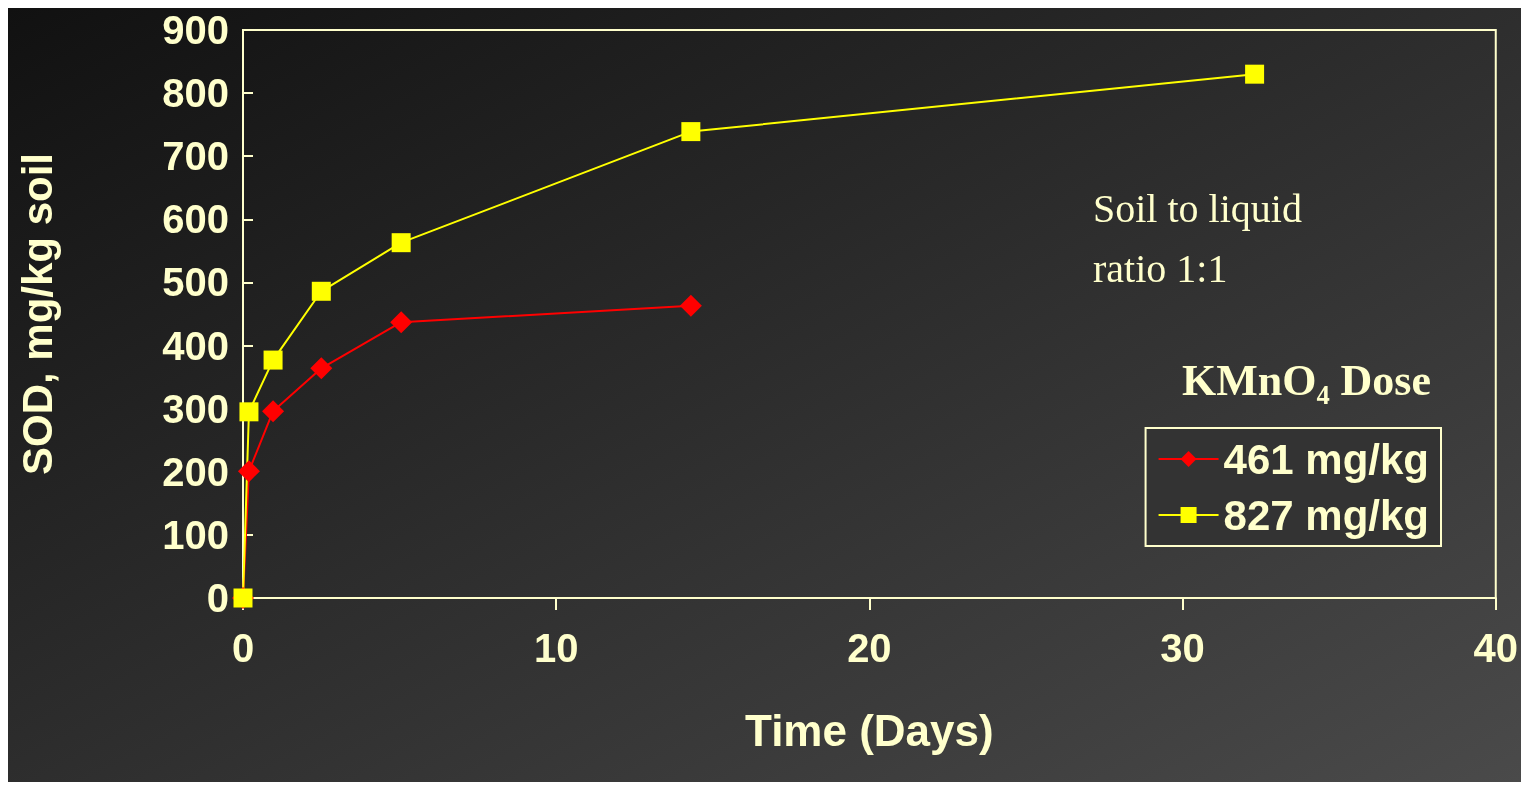 The image size is (1529, 790). Describe the element at coordinates (195, 219) in the screenshot. I see `y-tick-label: 600` at that location.